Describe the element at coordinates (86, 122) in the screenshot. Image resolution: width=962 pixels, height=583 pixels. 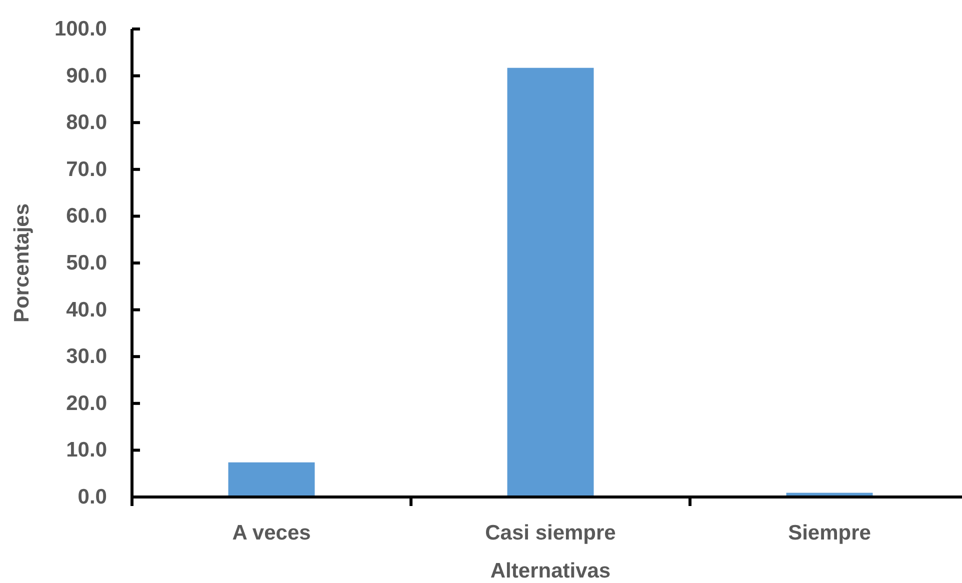
I see `y-tick-label: 80.0` at that location.